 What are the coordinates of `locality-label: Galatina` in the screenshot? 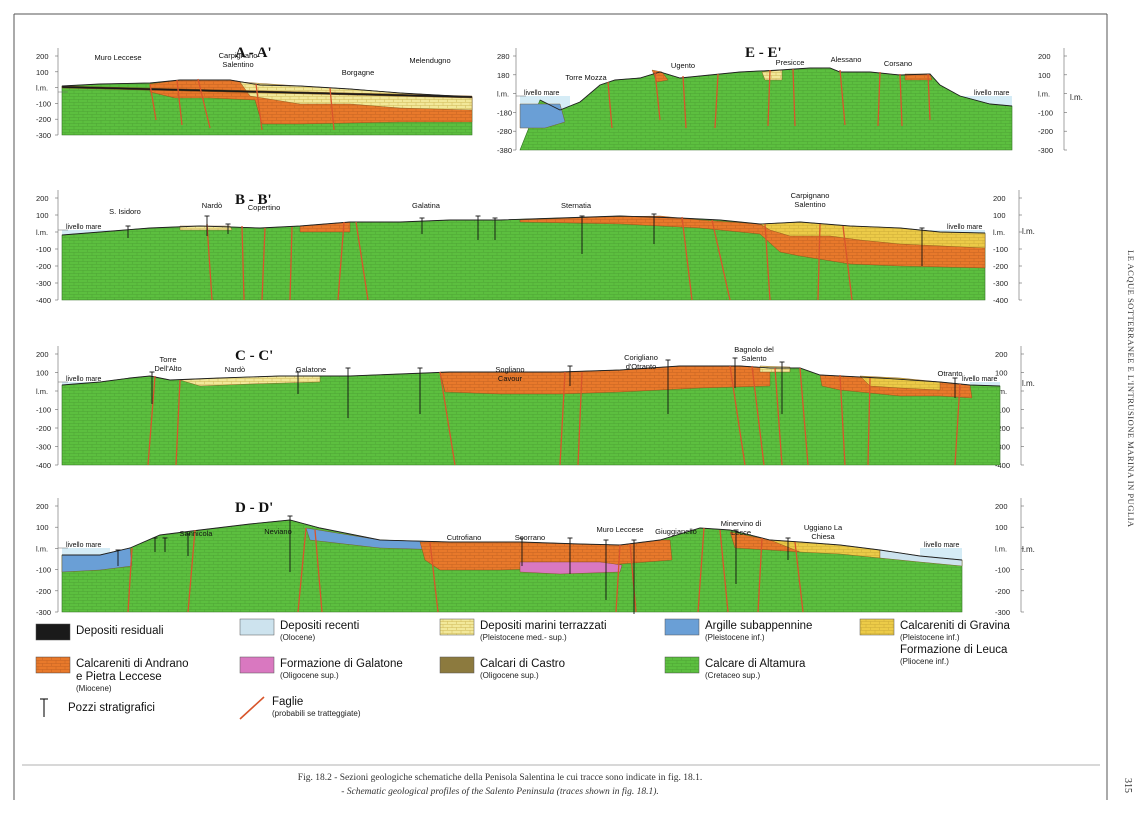 It's located at (426, 205).